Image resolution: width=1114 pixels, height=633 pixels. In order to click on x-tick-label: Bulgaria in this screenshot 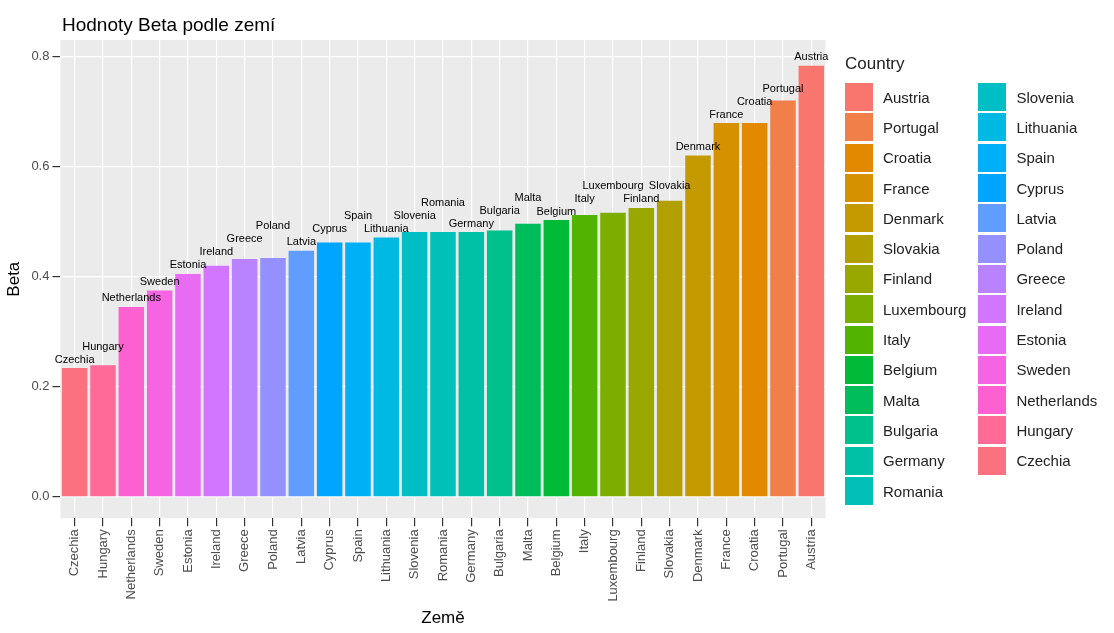, I will do `click(499, 553)`.